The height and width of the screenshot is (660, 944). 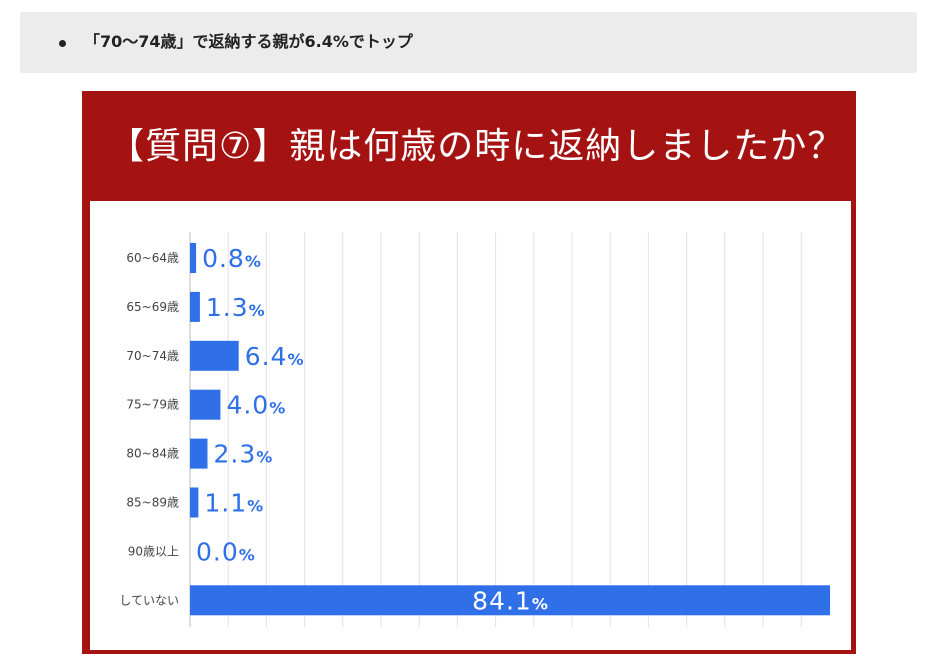 What do you see at coordinates (468, 42) in the screenshot?
I see `callout-box: 「70〜74歳」で返納する親が6.4%でトップ` at bounding box center [468, 42].